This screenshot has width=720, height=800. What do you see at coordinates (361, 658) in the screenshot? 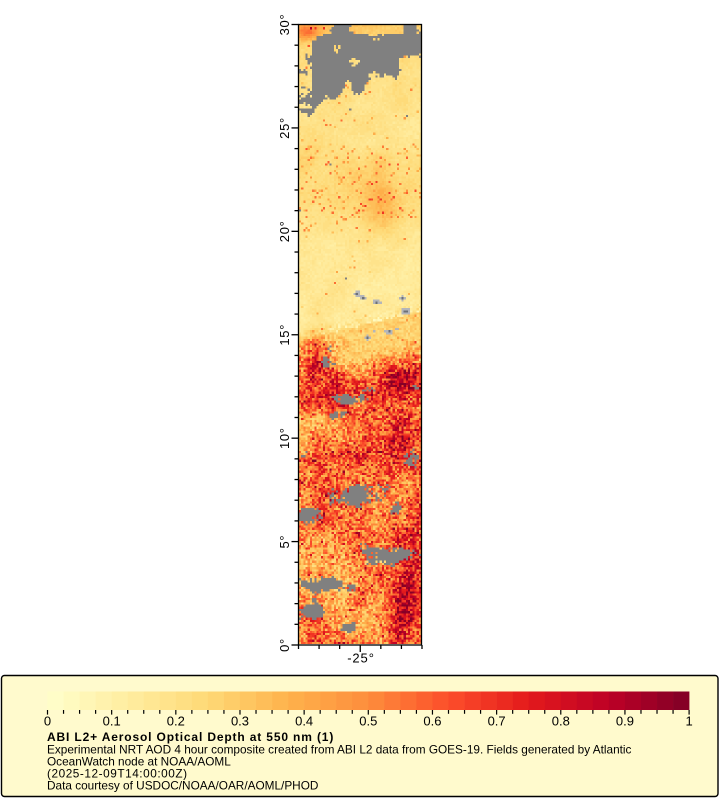
I see `svg-text: -25°` at bounding box center [361, 658].